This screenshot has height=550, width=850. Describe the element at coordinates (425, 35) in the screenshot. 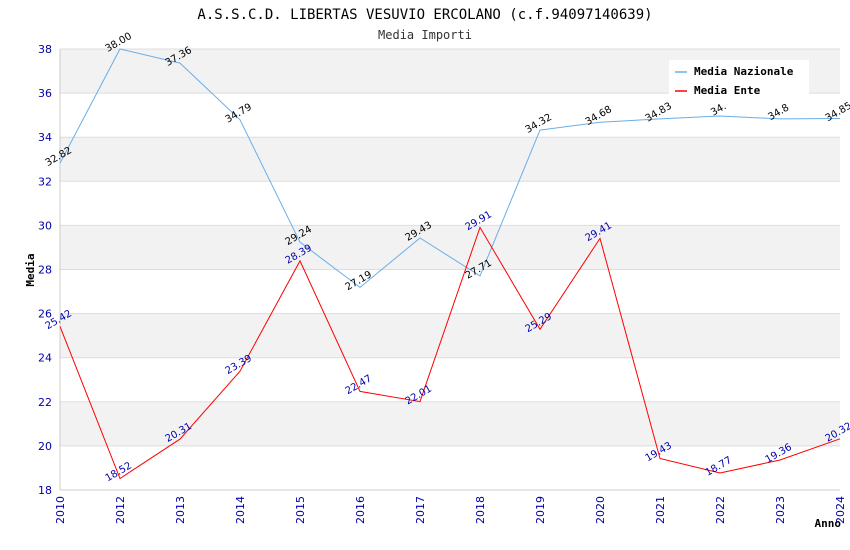

I see `chart-subtitle: Media Importi` at that location.